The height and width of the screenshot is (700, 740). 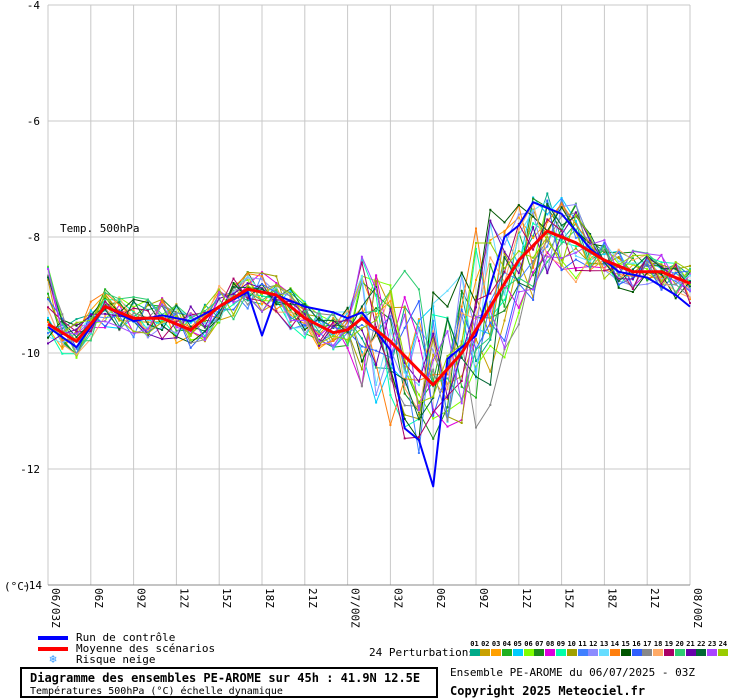 What do you see at coordinates (560, 648) in the screenshot?
I see `perturbation-legend-item: 09` at bounding box center [560, 648].